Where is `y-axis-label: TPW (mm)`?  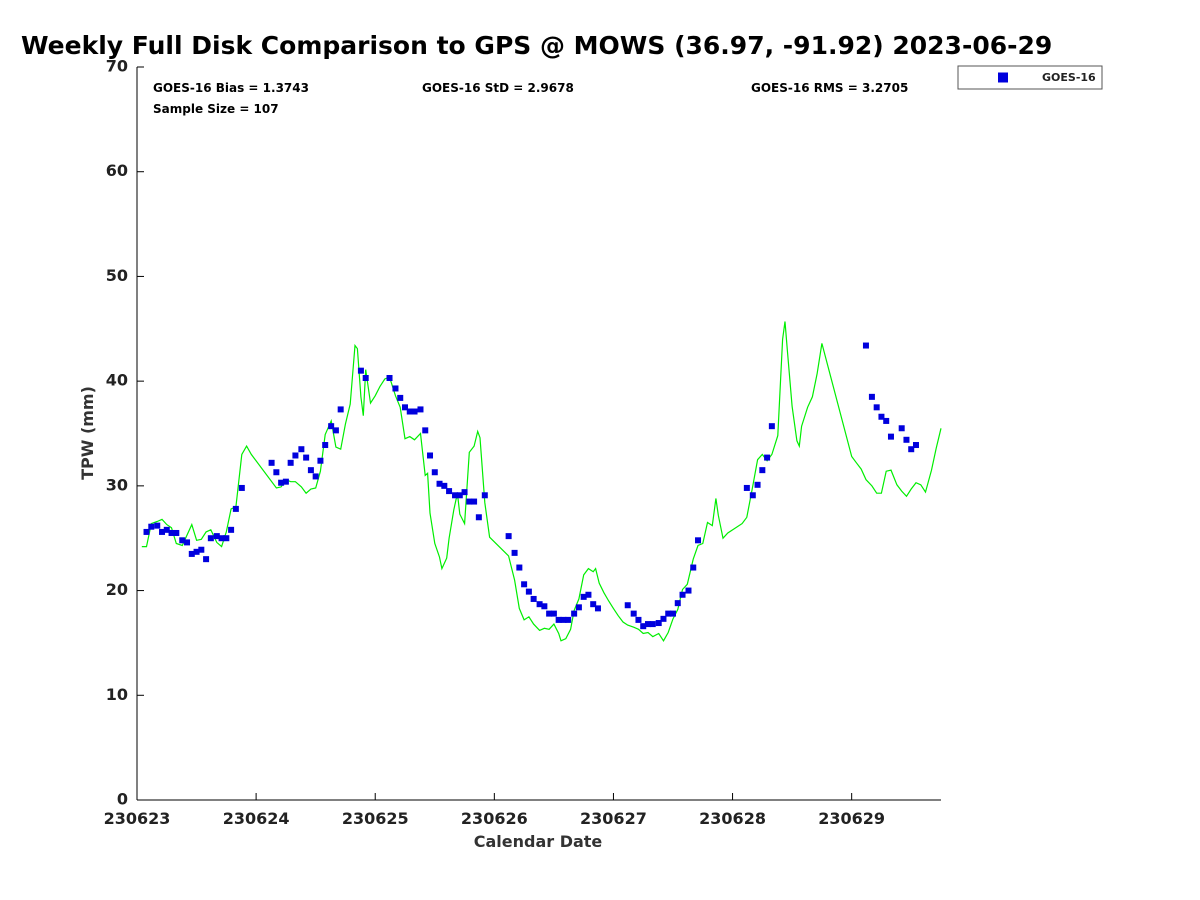
y-axis-label: TPW (mm) is located at coordinates (87, 433).